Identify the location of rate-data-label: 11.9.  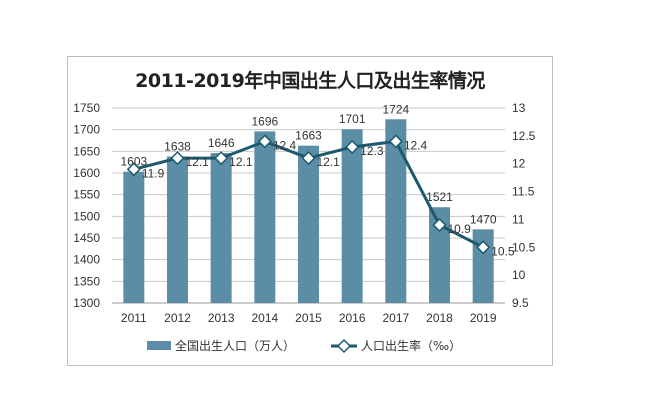
(153, 173).